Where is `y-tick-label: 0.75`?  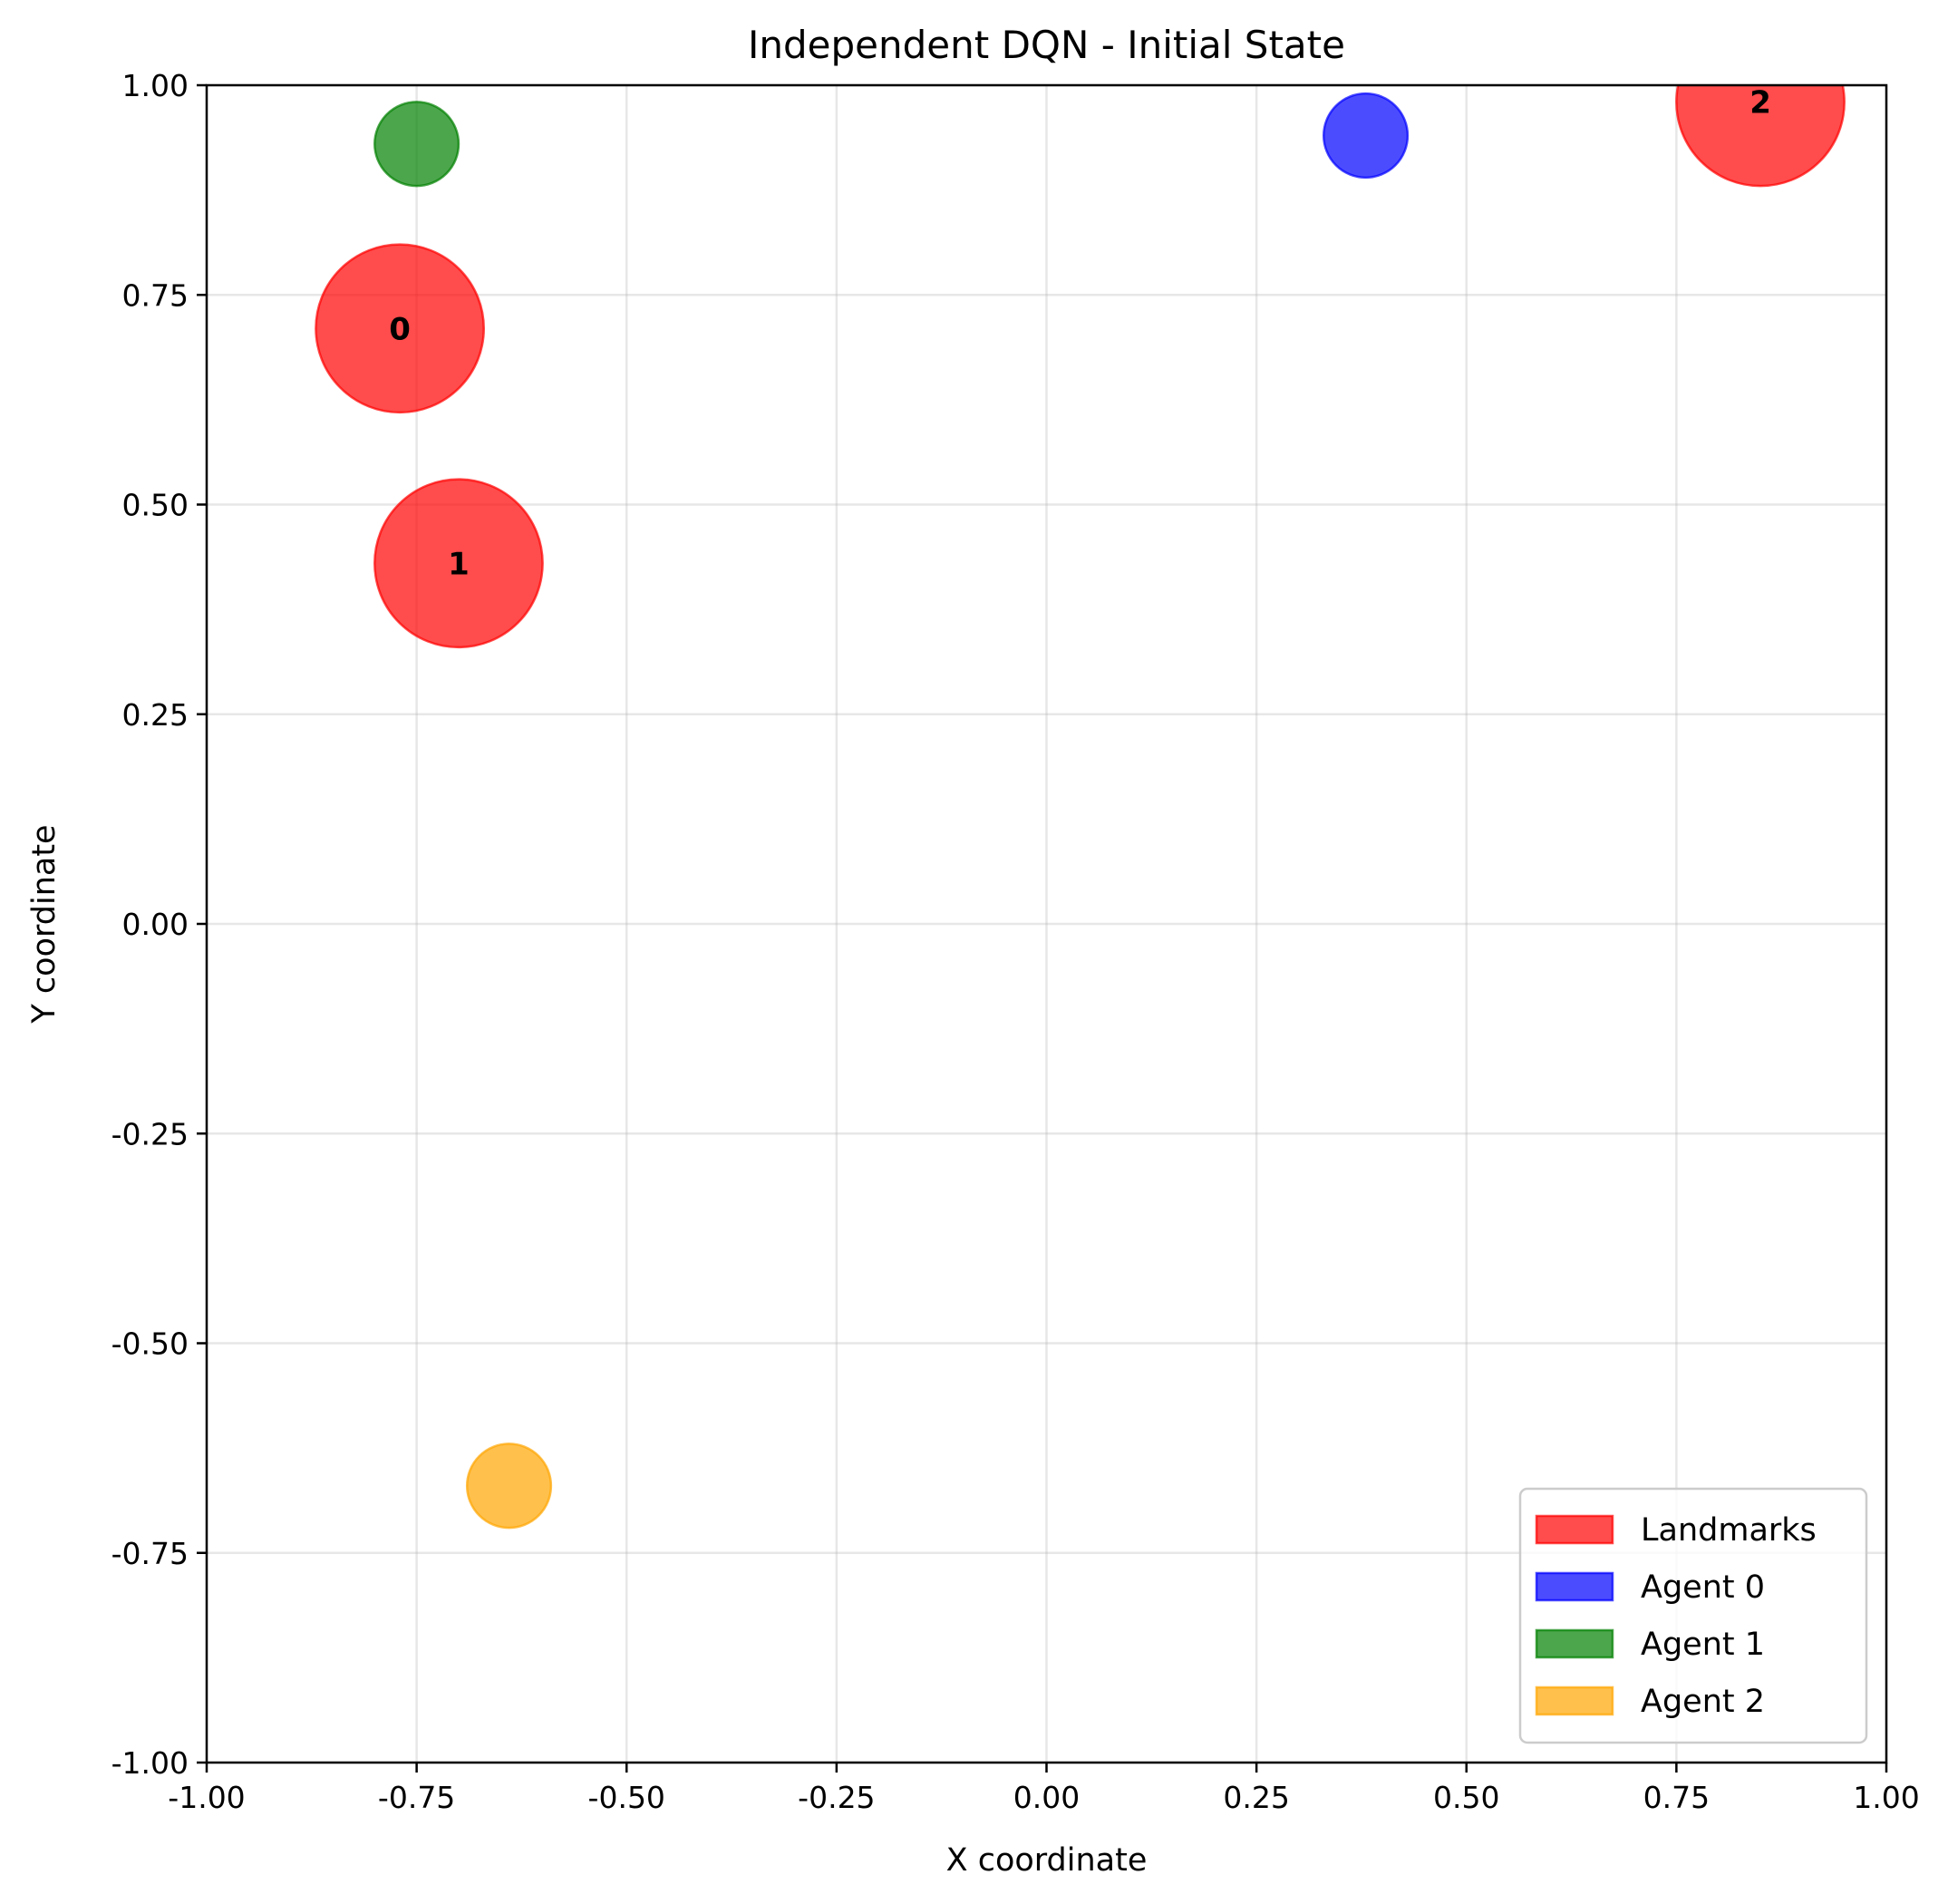 y-tick-label: 0.75 is located at coordinates (155, 295).